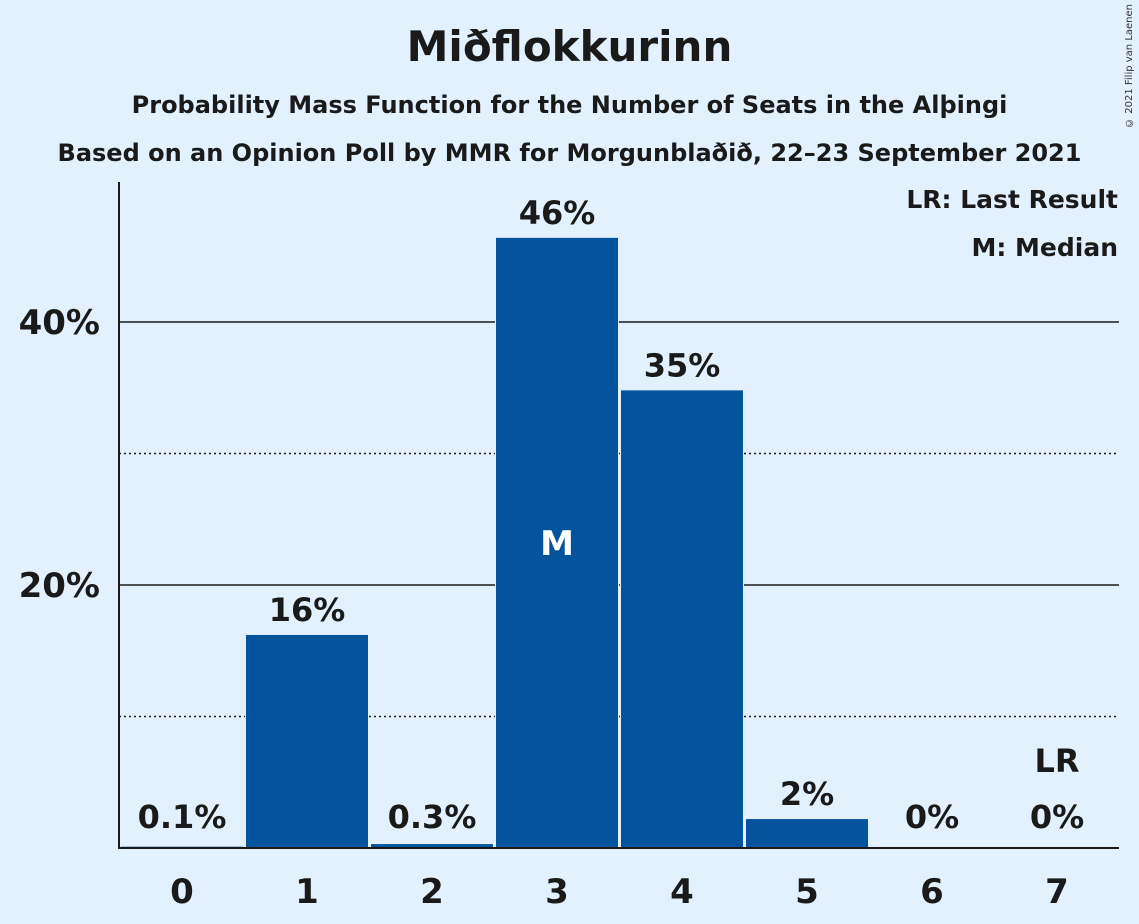 This screenshot has width=1139, height=924. Describe the element at coordinates (557, 213) in the screenshot. I see `data-label: 46%` at that location.